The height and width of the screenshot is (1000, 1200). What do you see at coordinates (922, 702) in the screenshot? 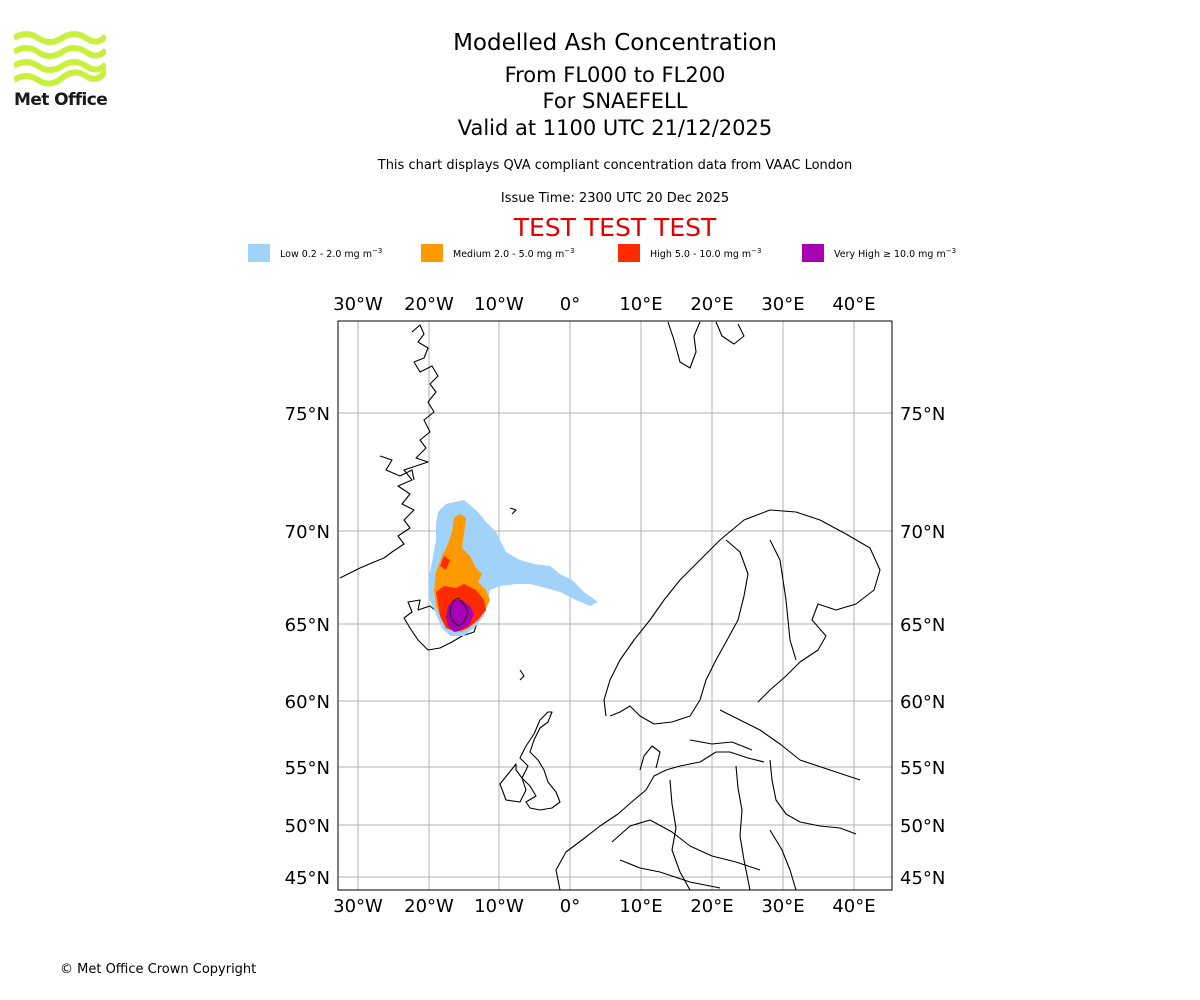
I see `lat-tick-right: 60°N` at bounding box center [922, 702].